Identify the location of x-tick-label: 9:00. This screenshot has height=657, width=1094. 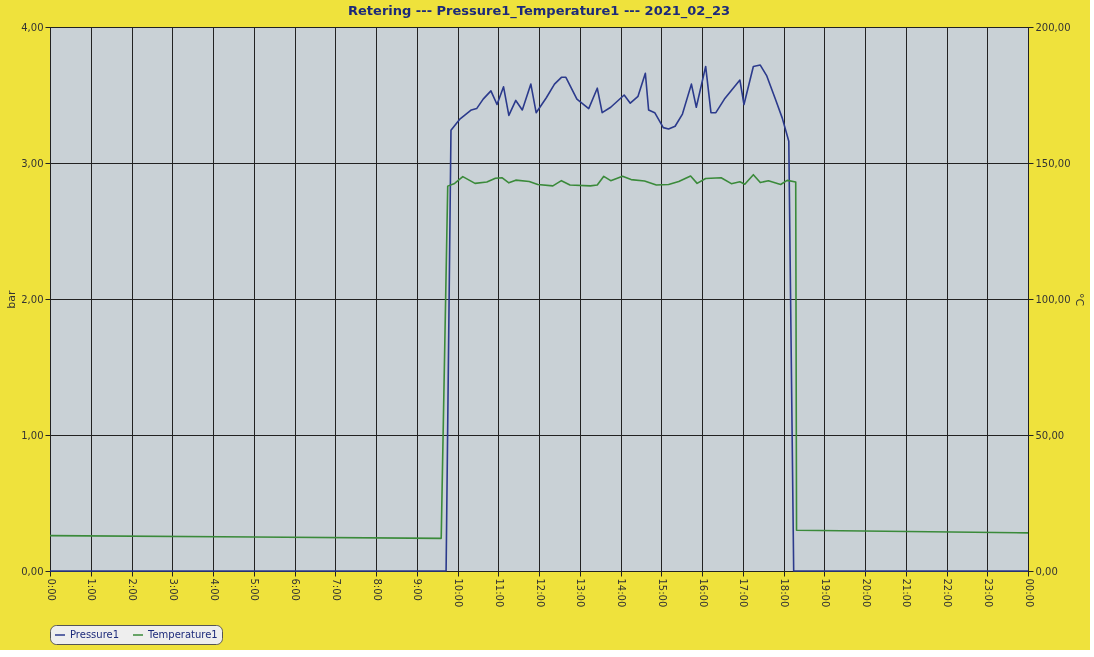
(418, 589).